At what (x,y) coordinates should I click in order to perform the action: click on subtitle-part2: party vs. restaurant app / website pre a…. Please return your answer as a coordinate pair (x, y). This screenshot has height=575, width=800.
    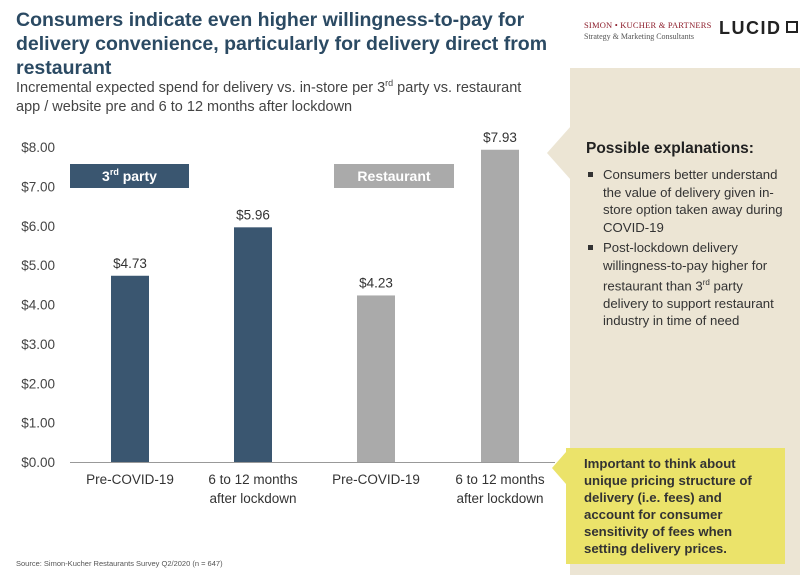
    Looking at the image, I should click on (269, 97).